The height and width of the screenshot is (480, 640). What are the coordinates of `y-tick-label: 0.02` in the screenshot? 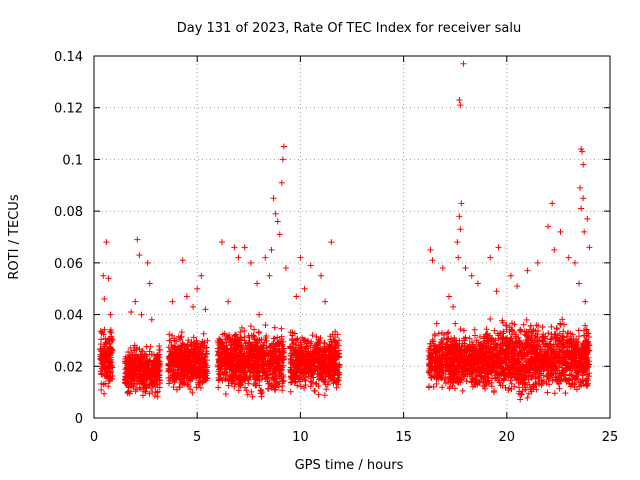 It's located at (68, 367).